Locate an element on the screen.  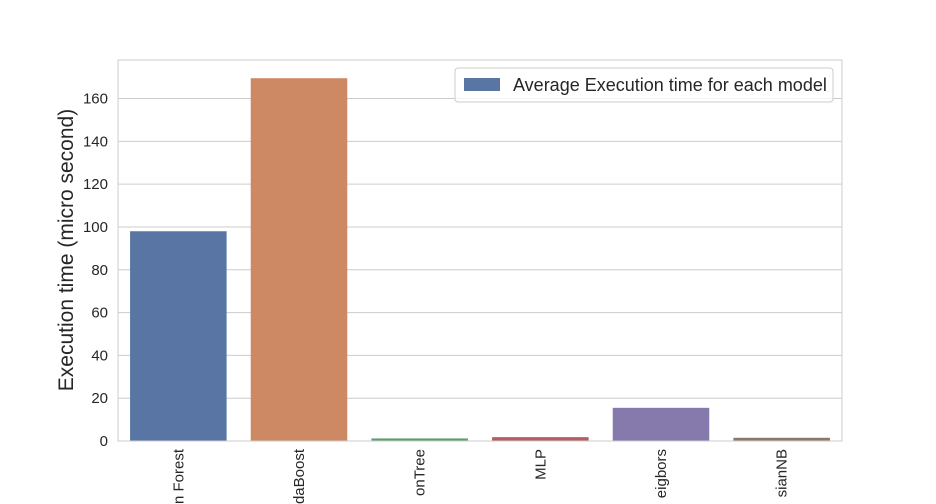
x-axis-ticks: n Forest daBoost onTree MLP eigbors sianNB is located at coordinates (480, 476).